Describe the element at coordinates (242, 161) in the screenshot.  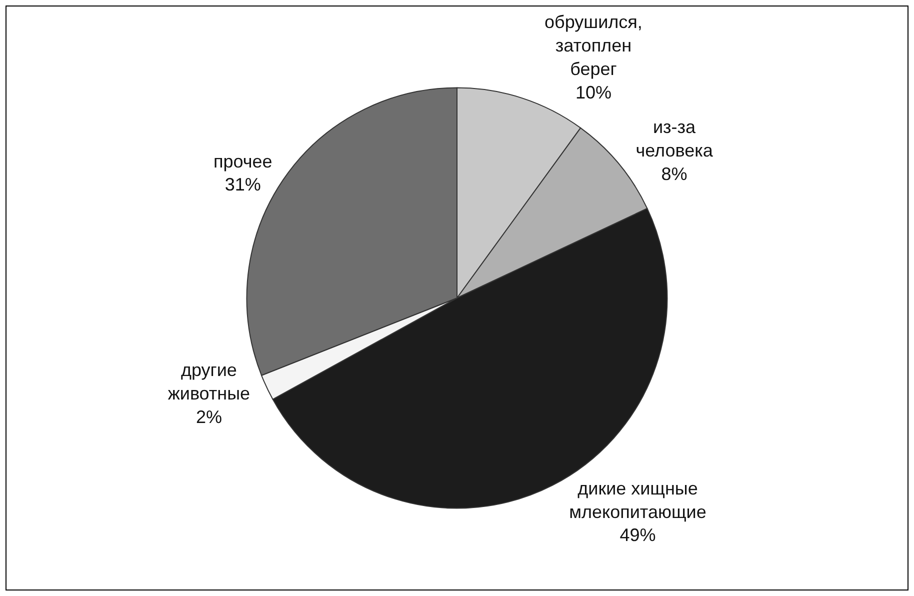
I see `slice-label: прочее` at that location.